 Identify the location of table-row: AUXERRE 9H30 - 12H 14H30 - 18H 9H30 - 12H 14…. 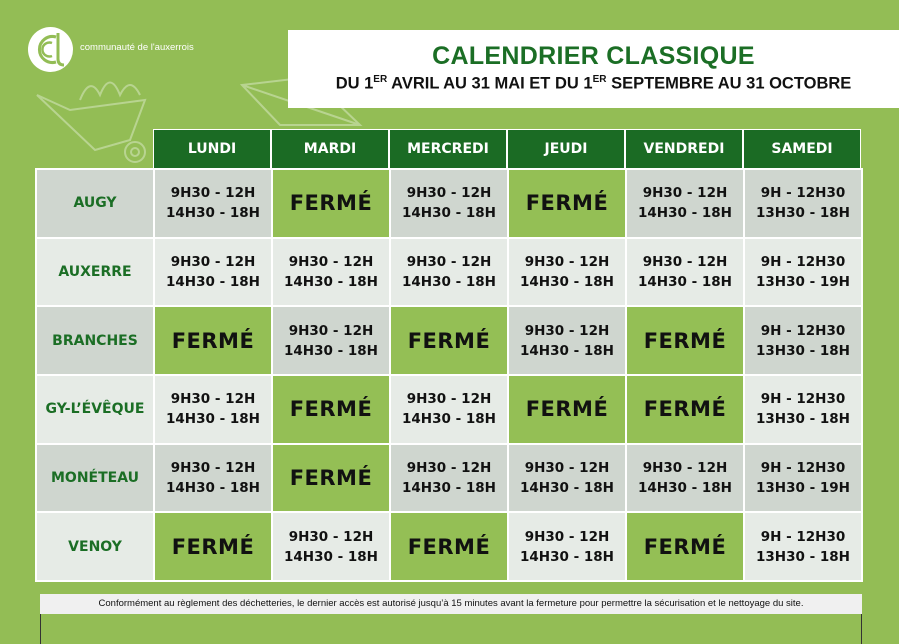
(449, 272).